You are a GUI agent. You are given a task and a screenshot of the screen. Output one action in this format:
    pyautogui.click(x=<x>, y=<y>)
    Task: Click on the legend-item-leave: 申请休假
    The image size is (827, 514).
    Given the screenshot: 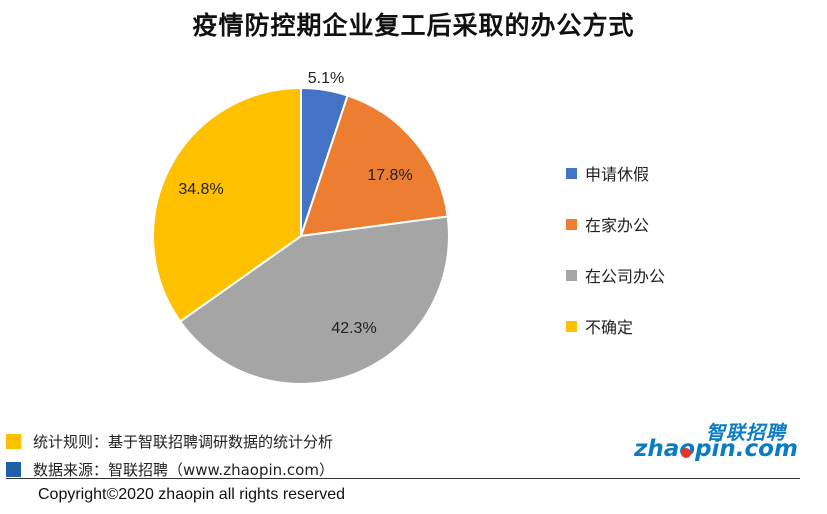 What is the action you would take?
    pyautogui.click(x=615, y=173)
    